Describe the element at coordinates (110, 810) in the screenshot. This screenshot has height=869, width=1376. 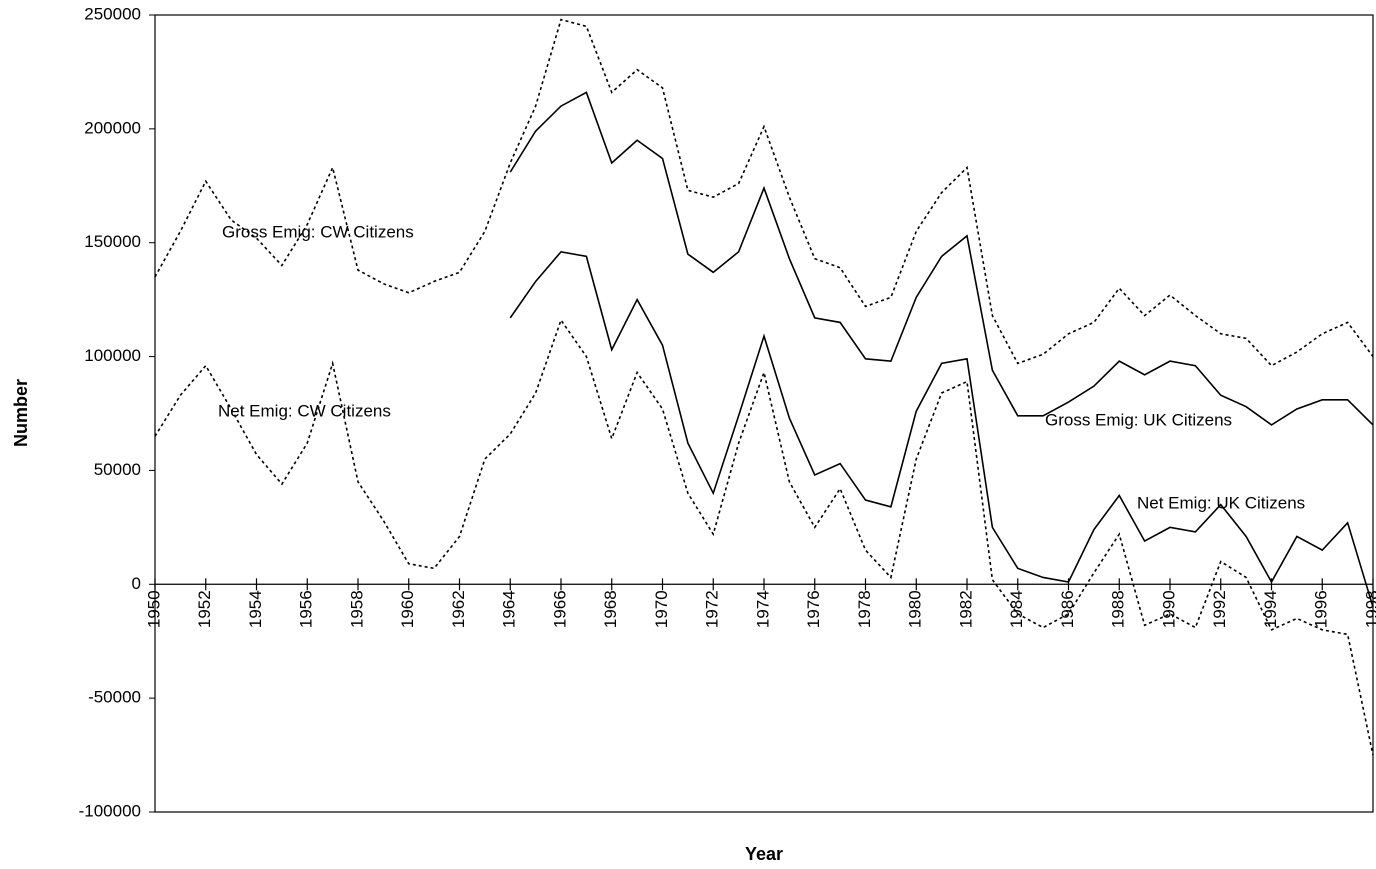
I see `y-tick-label: -100000` at that location.